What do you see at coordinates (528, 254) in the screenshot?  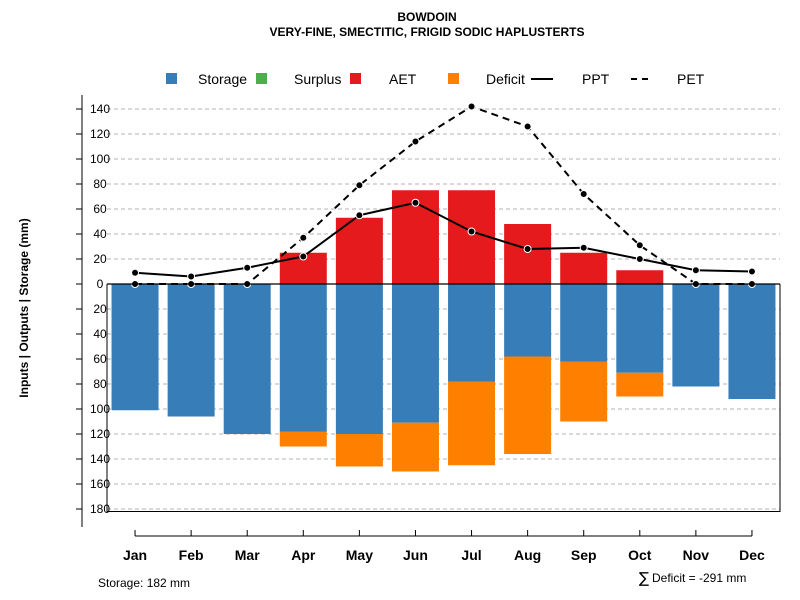 I see `bar-aet-aug` at bounding box center [528, 254].